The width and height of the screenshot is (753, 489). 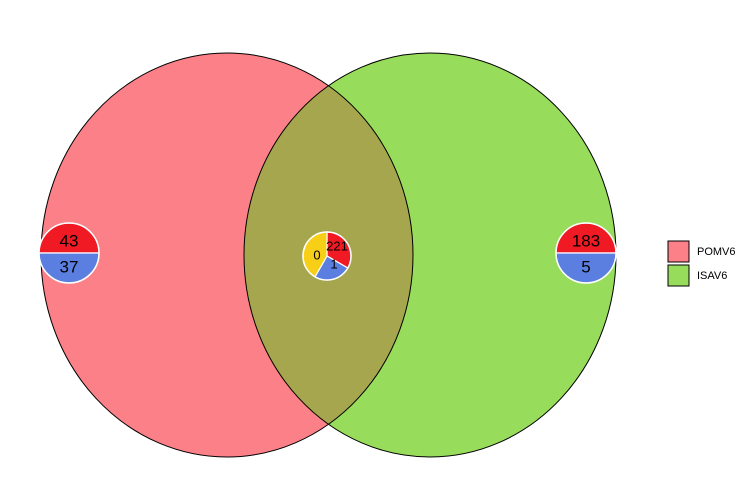 I want to click on pie-value-label: 0, so click(x=316, y=255).